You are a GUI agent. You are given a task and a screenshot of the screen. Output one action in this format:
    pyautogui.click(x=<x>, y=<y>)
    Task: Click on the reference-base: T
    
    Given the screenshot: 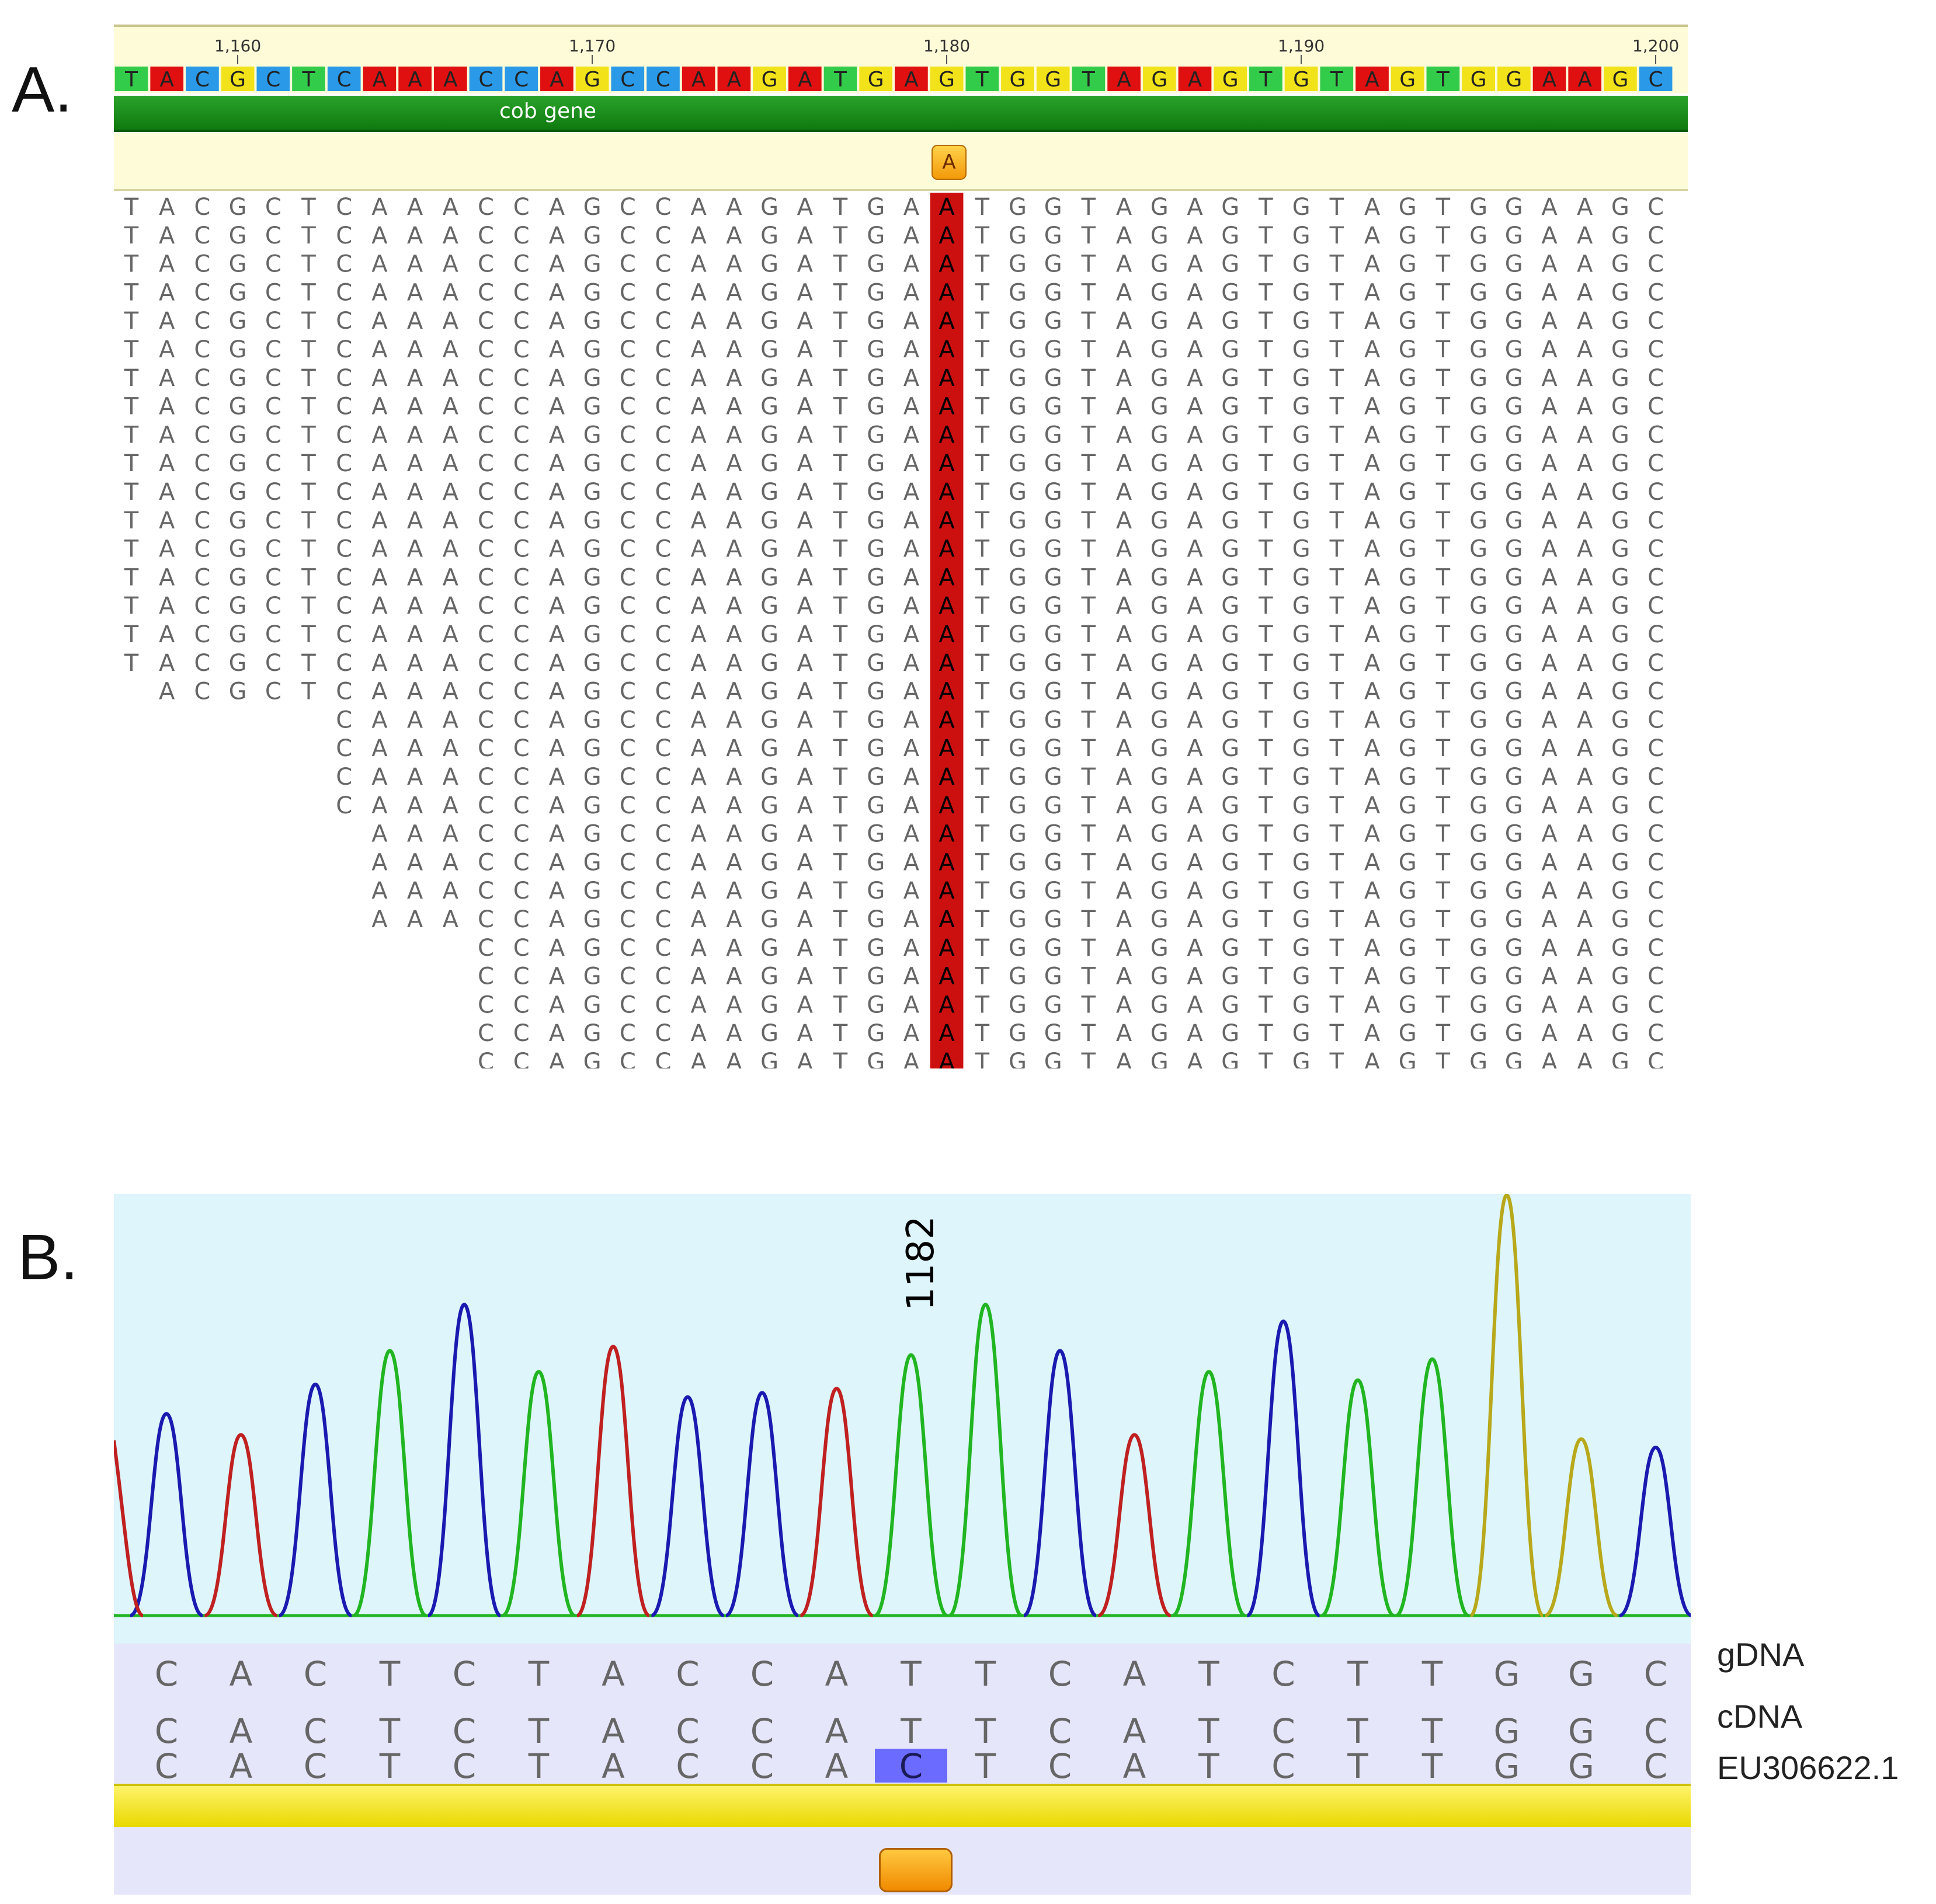 What is the action you would take?
    pyautogui.click(x=840, y=79)
    